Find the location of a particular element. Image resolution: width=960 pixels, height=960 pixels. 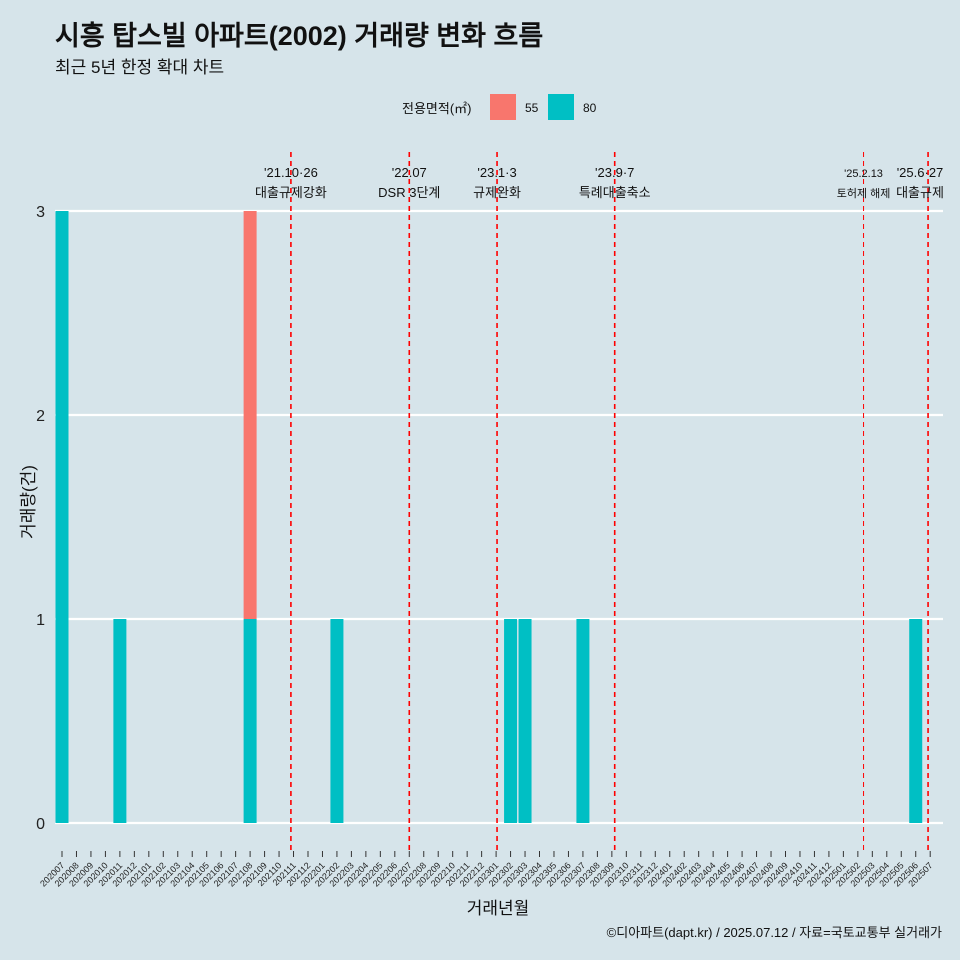

legend-label-55: 55 is located at coordinates (532, 108).